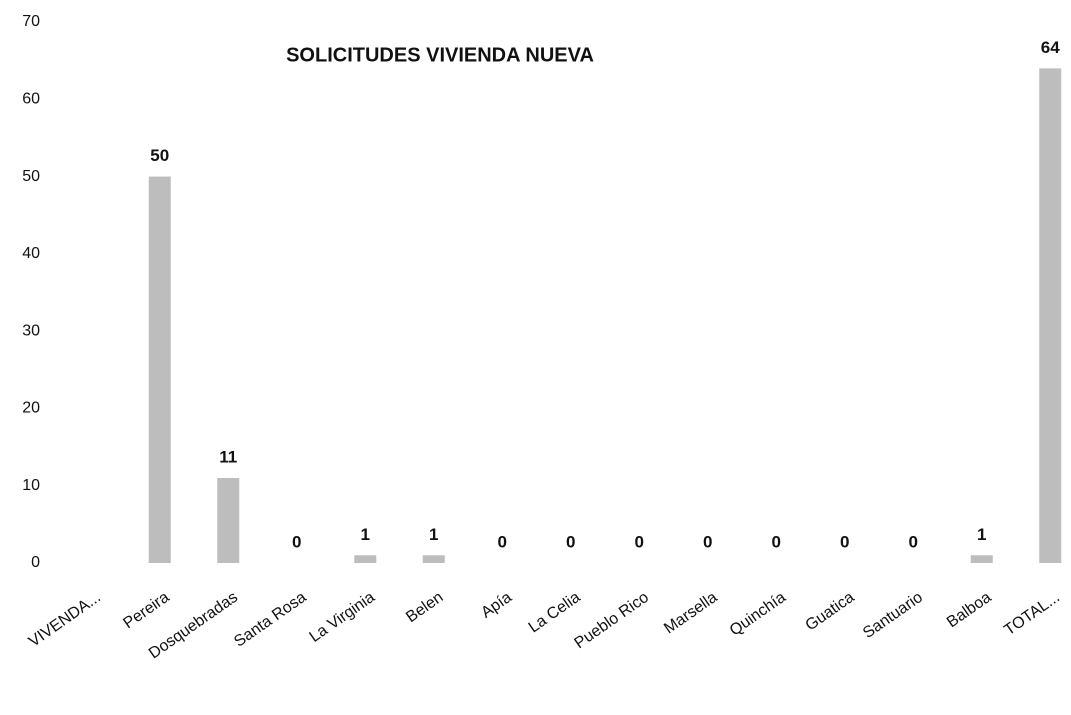 The width and height of the screenshot is (1071, 715). What do you see at coordinates (31, 330) in the screenshot?
I see `y-tick-label: 30` at bounding box center [31, 330].